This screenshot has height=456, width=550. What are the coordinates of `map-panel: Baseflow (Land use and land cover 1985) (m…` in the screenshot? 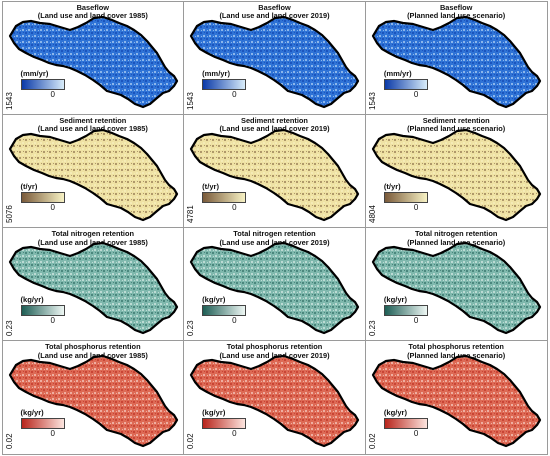 It's located at (93, 57).